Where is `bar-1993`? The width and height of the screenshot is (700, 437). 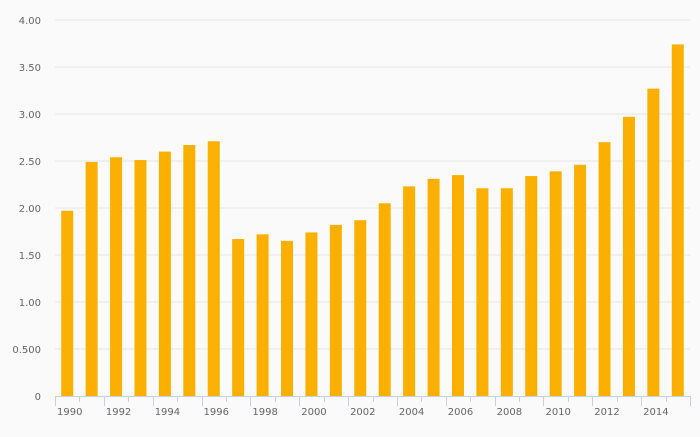 bar-1993 is located at coordinates (140, 278).